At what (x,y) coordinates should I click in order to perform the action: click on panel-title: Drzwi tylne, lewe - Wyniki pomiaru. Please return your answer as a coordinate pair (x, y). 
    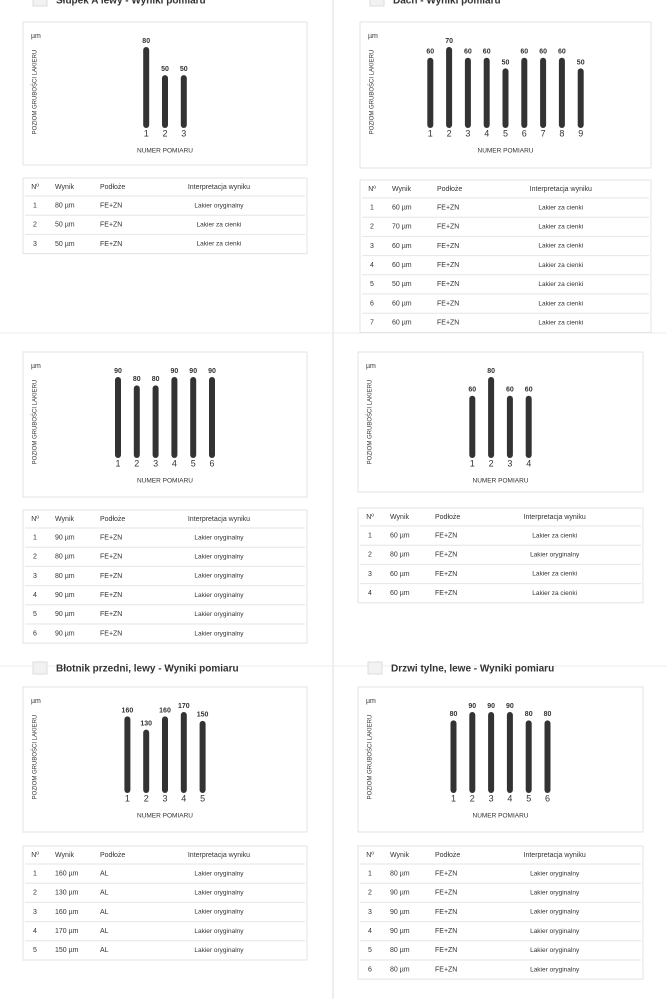
    Looking at the image, I should click on (472, 669).